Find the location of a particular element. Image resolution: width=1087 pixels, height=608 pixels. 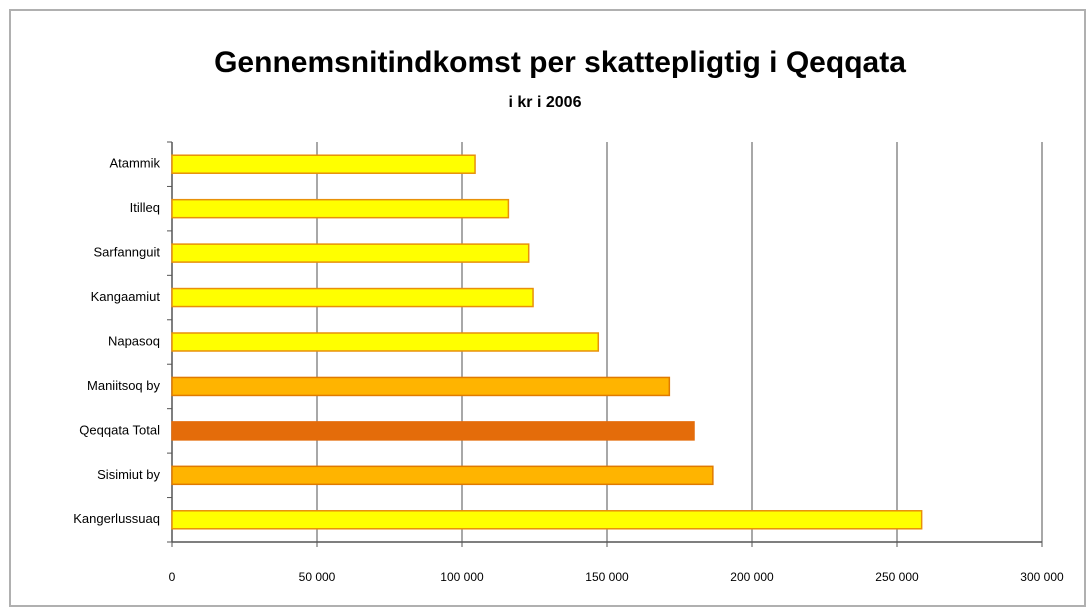

y-tick-label: Atammik is located at coordinates (134, 163).